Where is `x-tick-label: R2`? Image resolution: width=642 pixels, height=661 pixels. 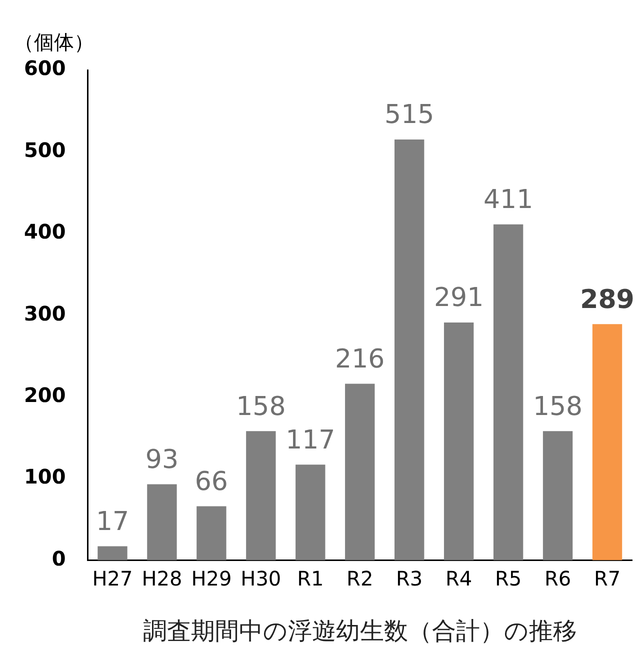
x-tick-label: R2 is located at coordinates (360, 578).